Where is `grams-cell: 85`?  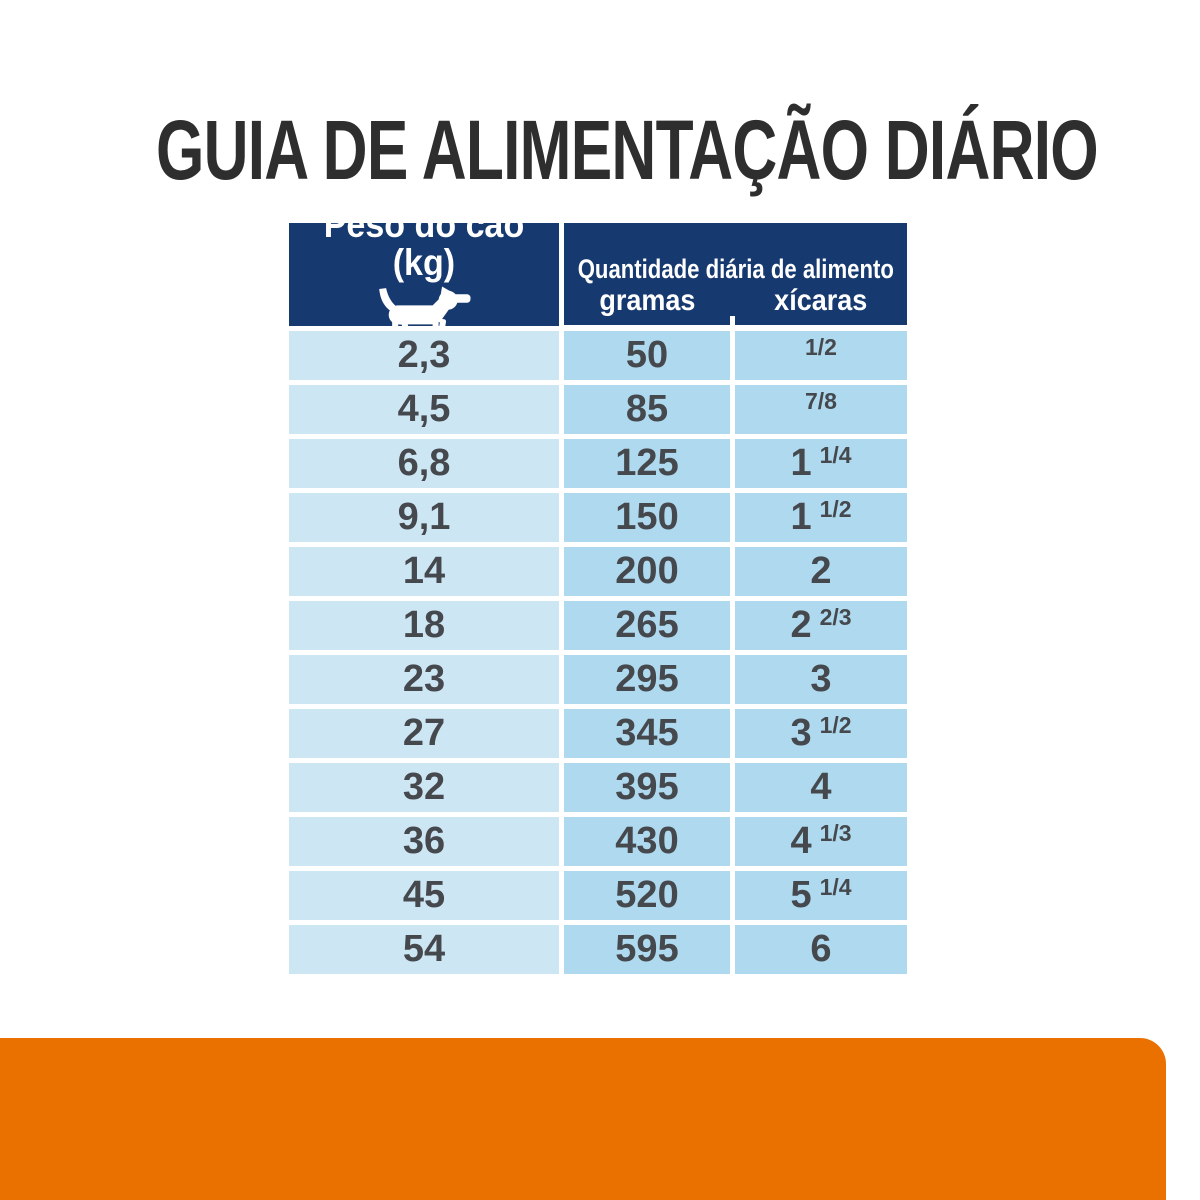 grams-cell: 85 is located at coordinates (647, 409).